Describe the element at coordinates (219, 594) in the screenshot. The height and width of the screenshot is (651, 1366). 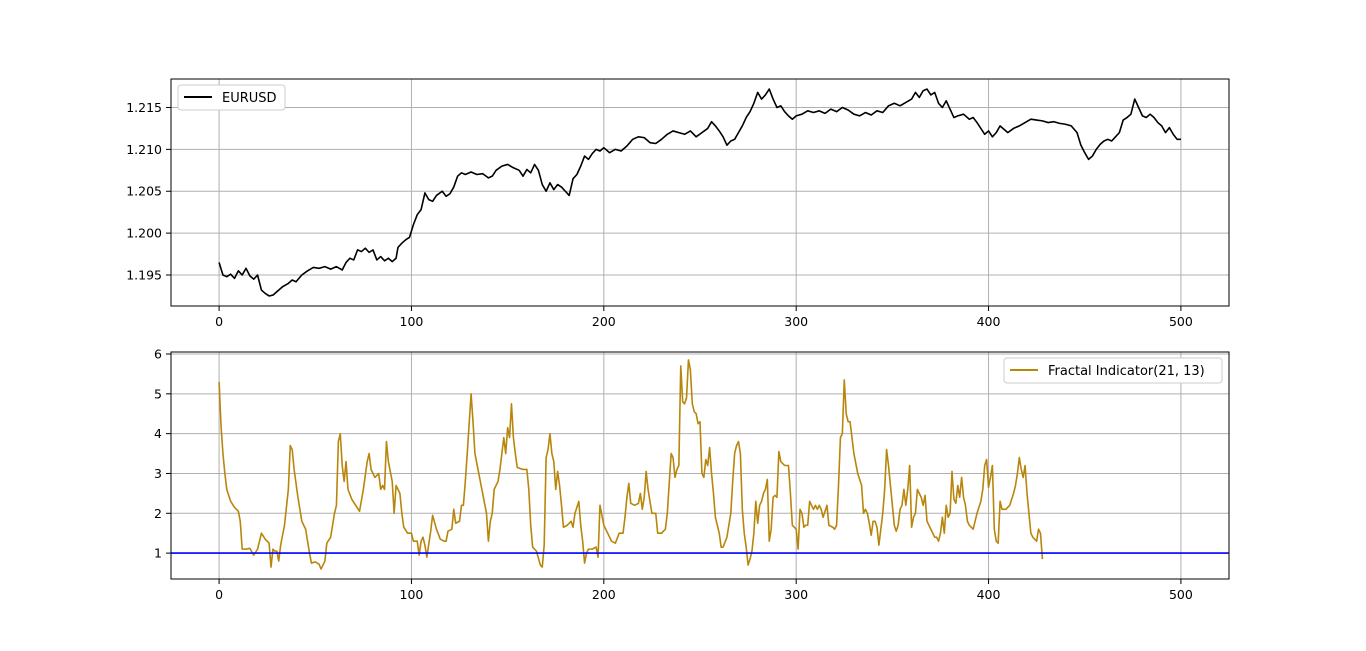
I see `indicator-xtick-label: 0` at that location.